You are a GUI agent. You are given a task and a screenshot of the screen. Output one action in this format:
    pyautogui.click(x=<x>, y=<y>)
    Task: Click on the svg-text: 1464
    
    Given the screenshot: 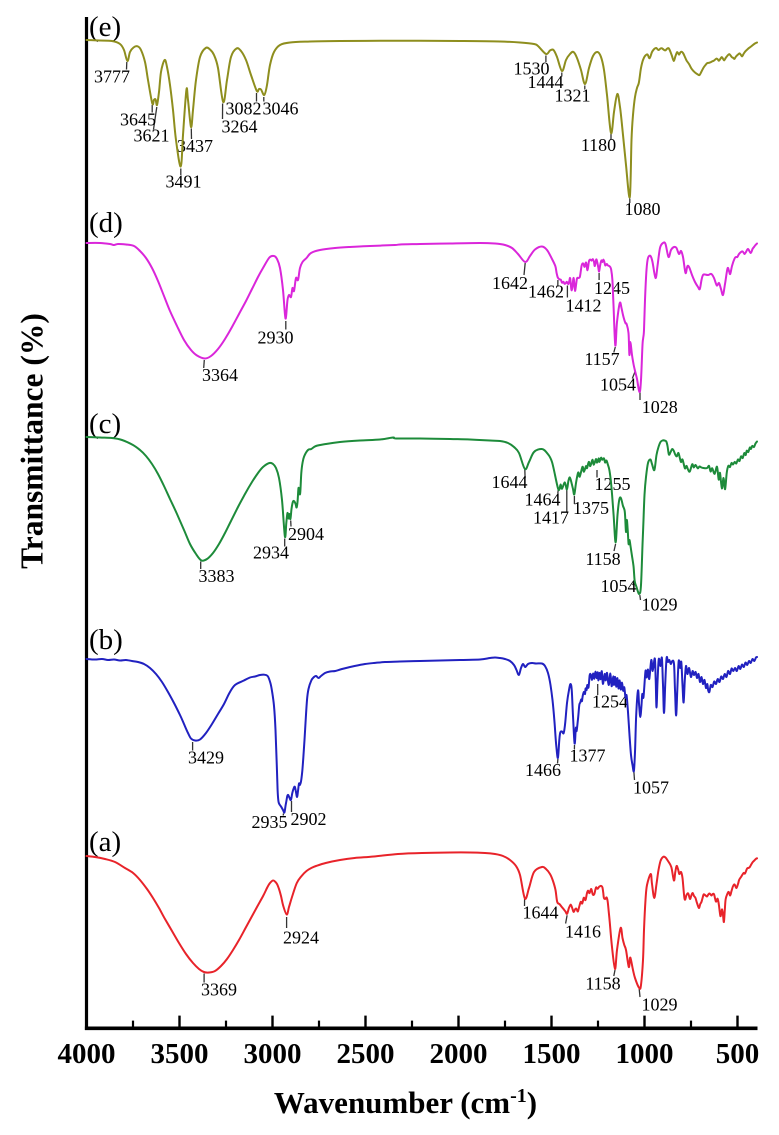 What is the action you would take?
    pyautogui.click(x=543, y=500)
    